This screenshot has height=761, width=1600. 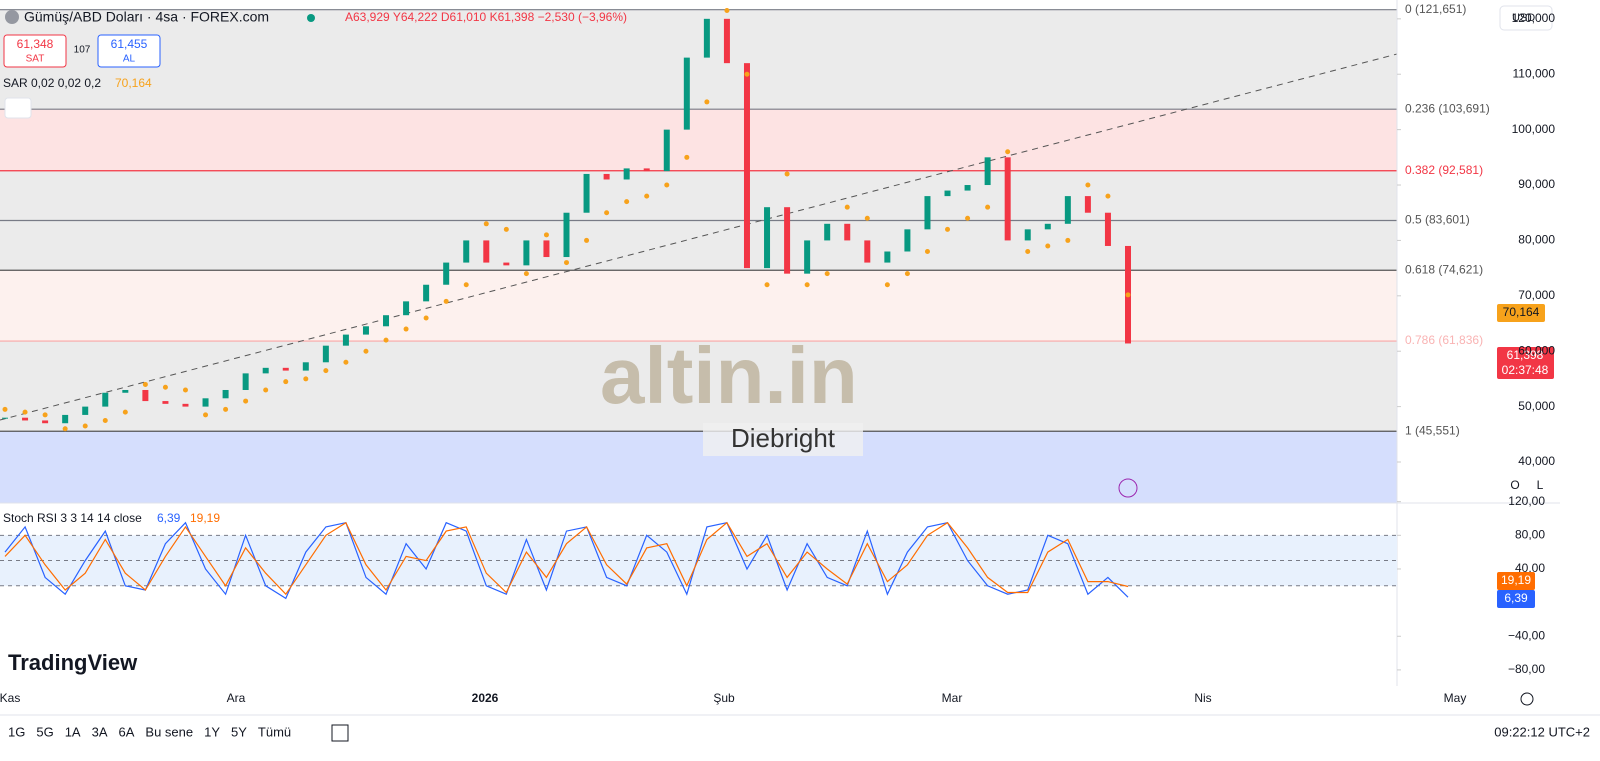 I want to click on currency-button, so click(x=1526, y=18).